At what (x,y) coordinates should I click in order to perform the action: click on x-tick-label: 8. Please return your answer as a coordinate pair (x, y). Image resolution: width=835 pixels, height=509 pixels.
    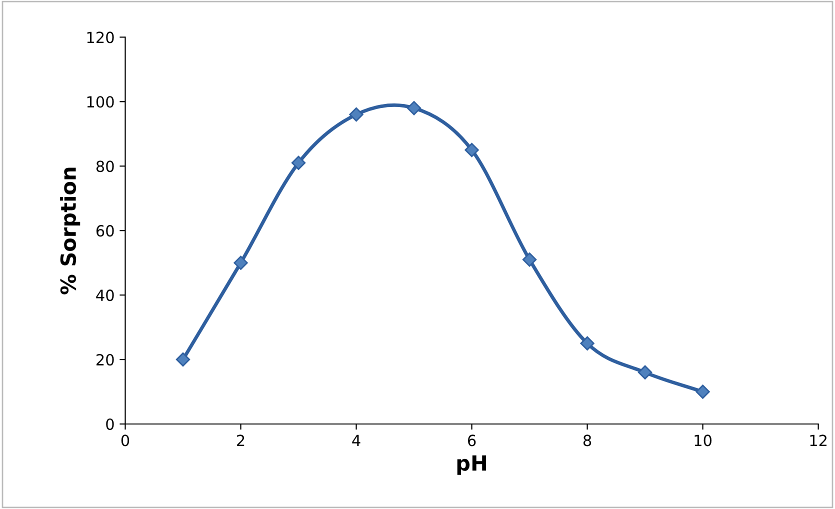
    Looking at the image, I should click on (587, 440).